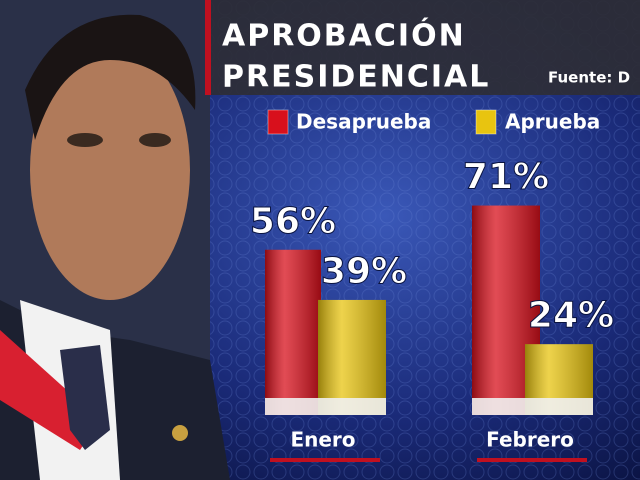  Describe the element at coordinates (293, 221) in the screenshot. I see `value-label: 56%` at that location.